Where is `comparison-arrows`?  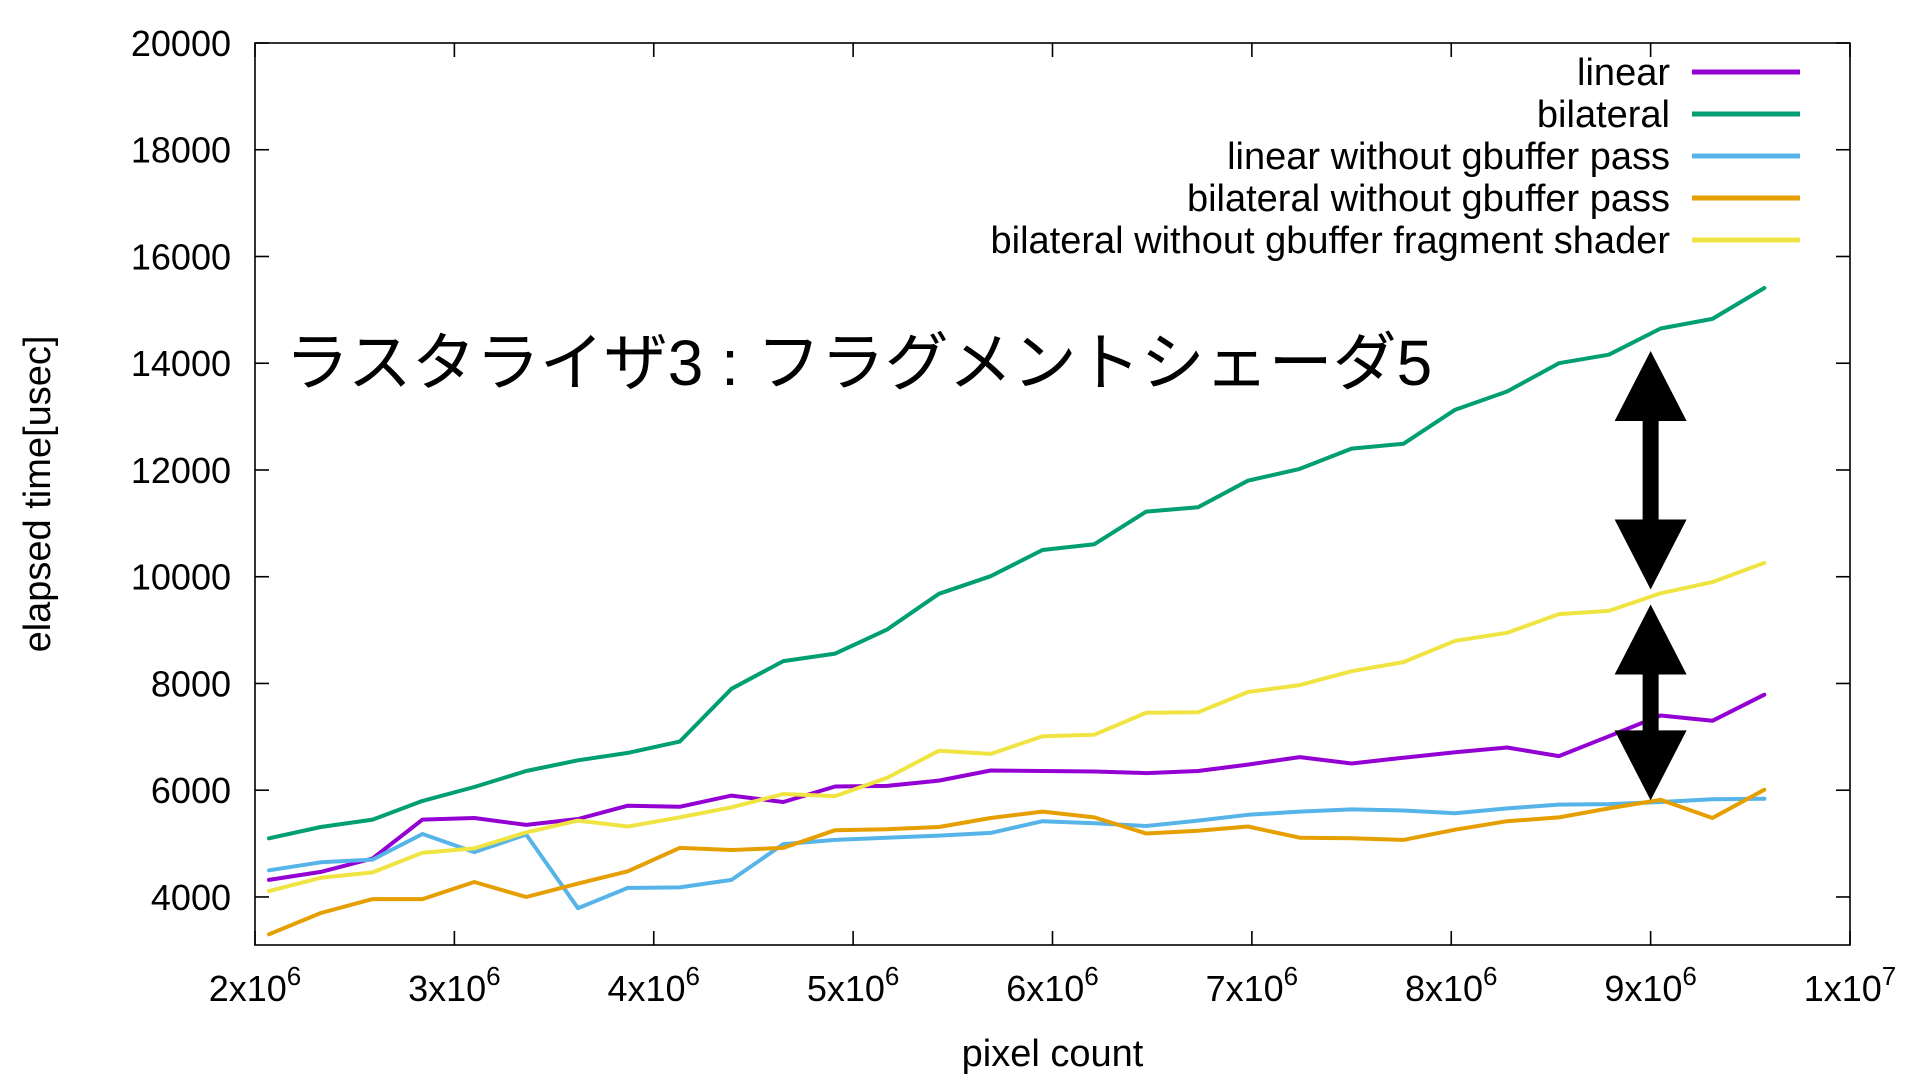
comparison-arrows is located at coordinates (1650, 575).